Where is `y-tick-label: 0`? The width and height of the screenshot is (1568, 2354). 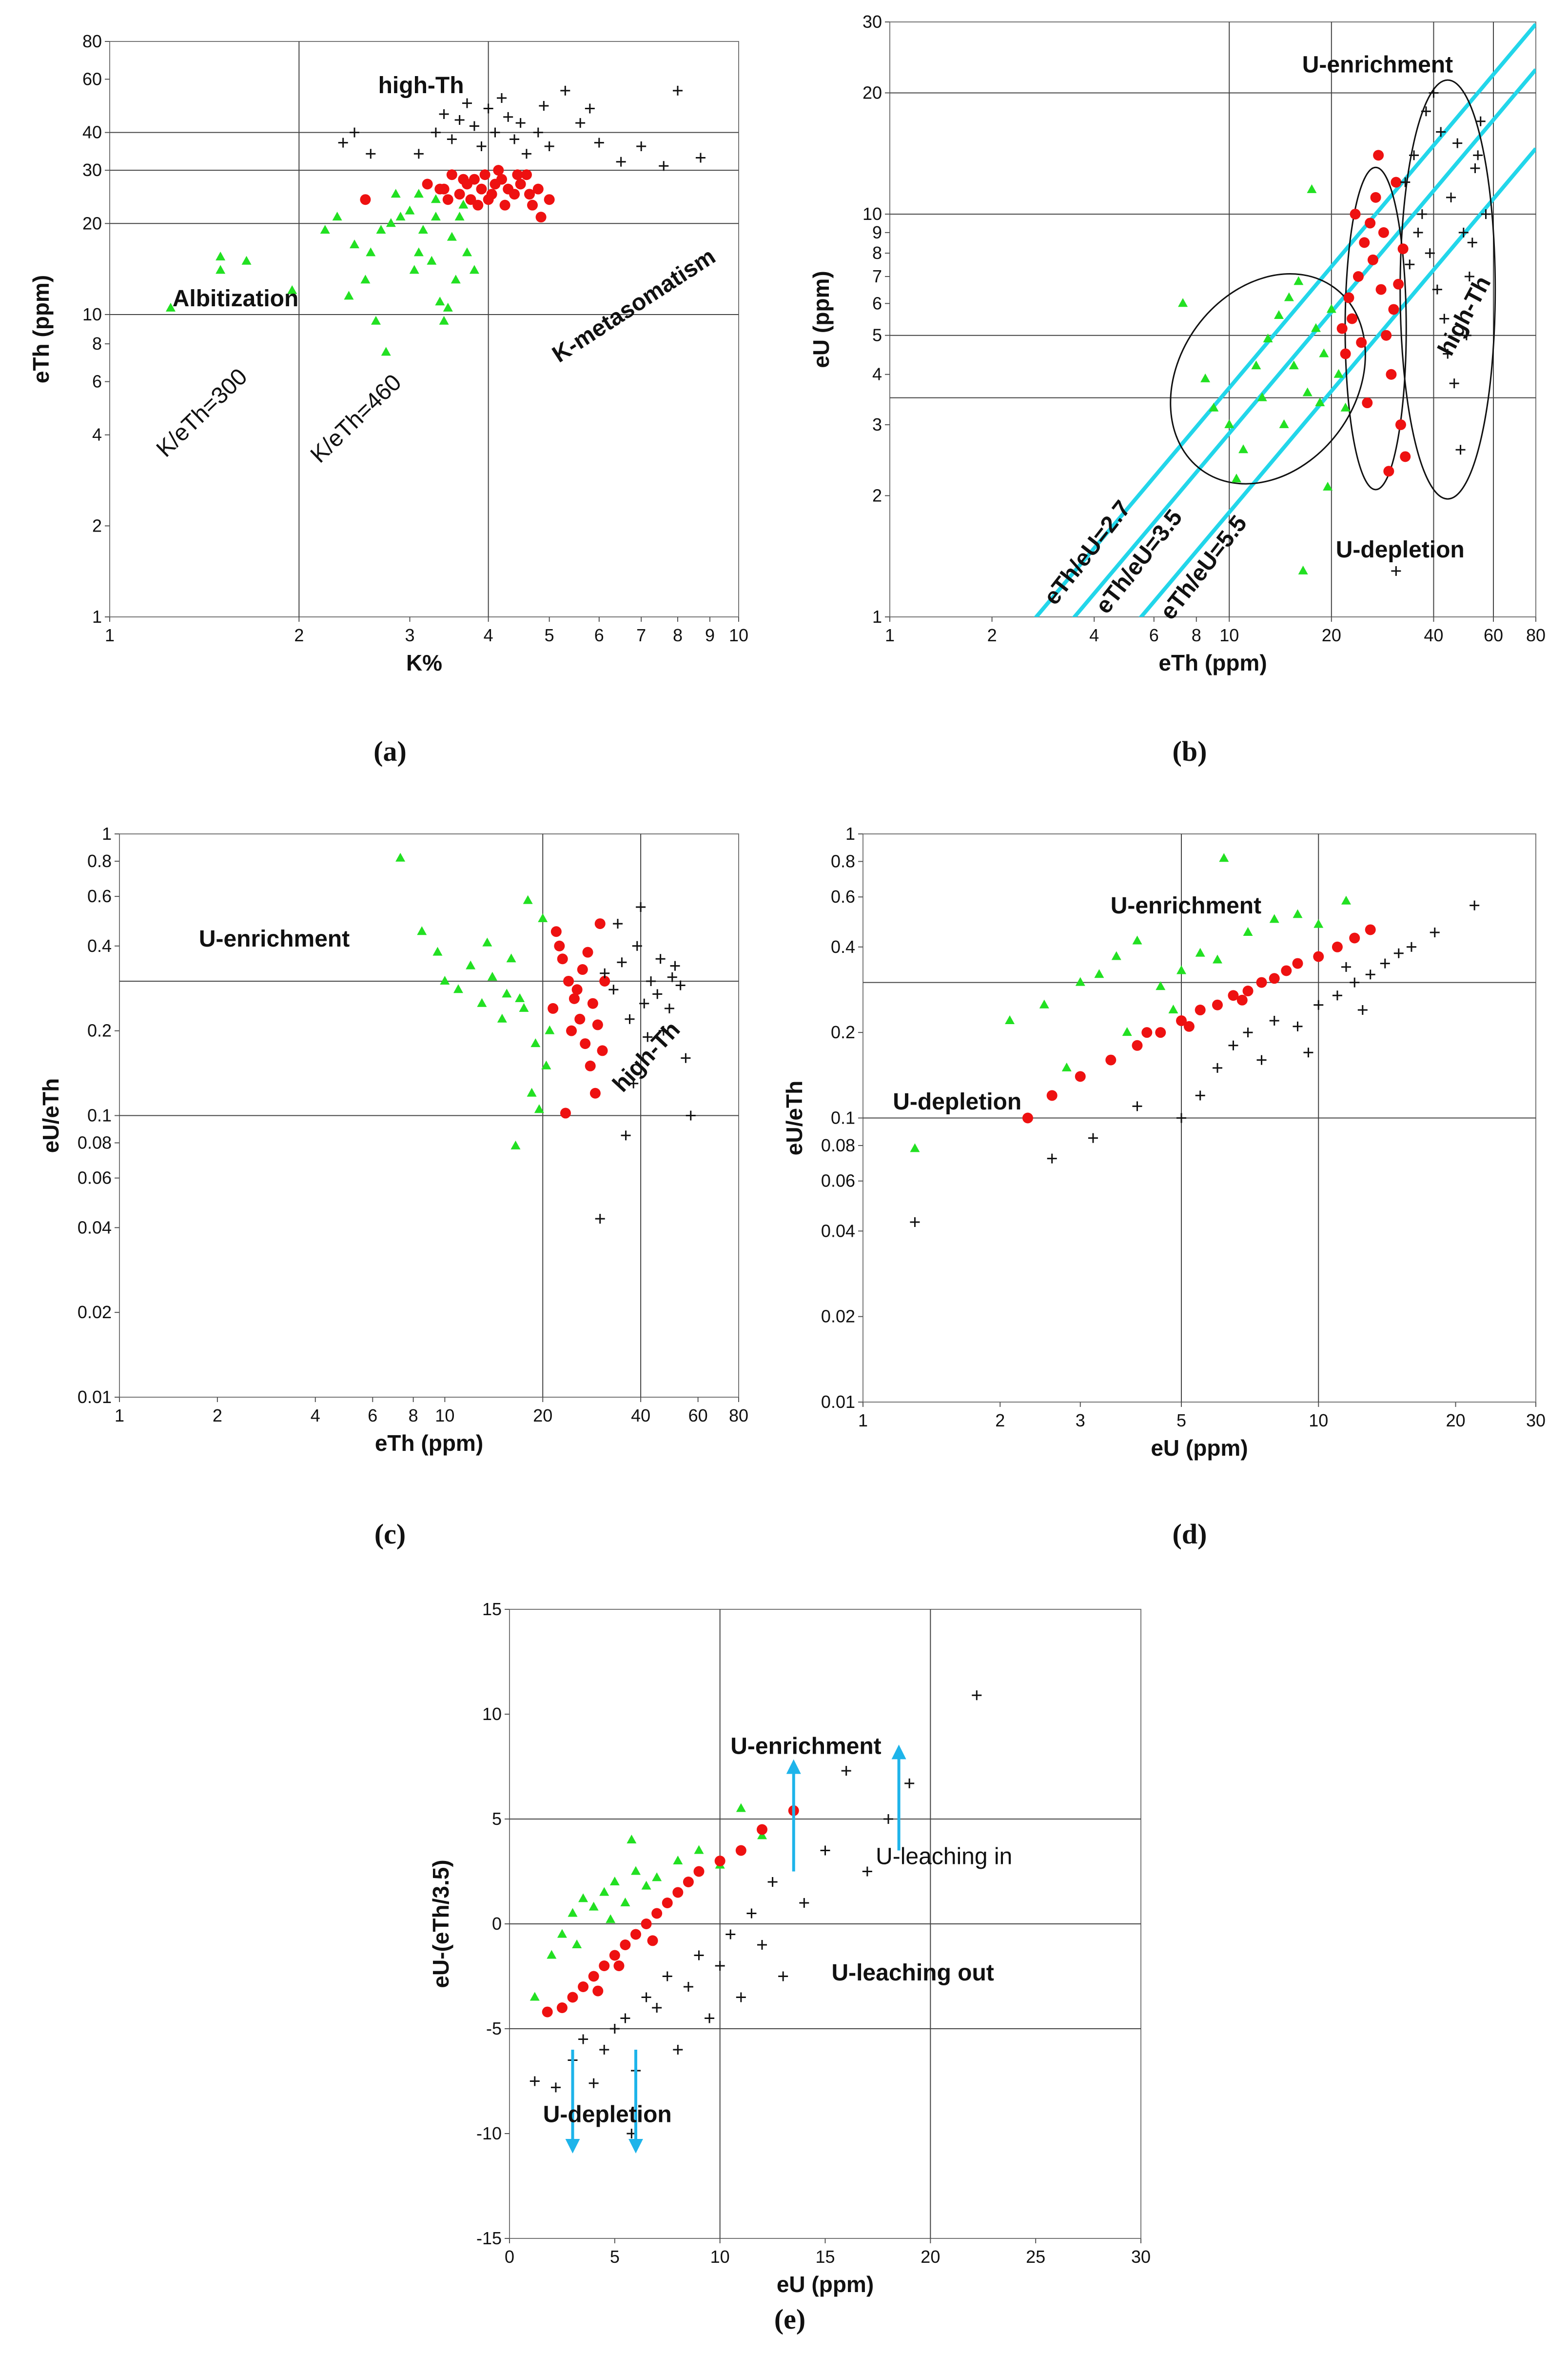 y-tick-label: 0 is located at coordinates (497, 1924).